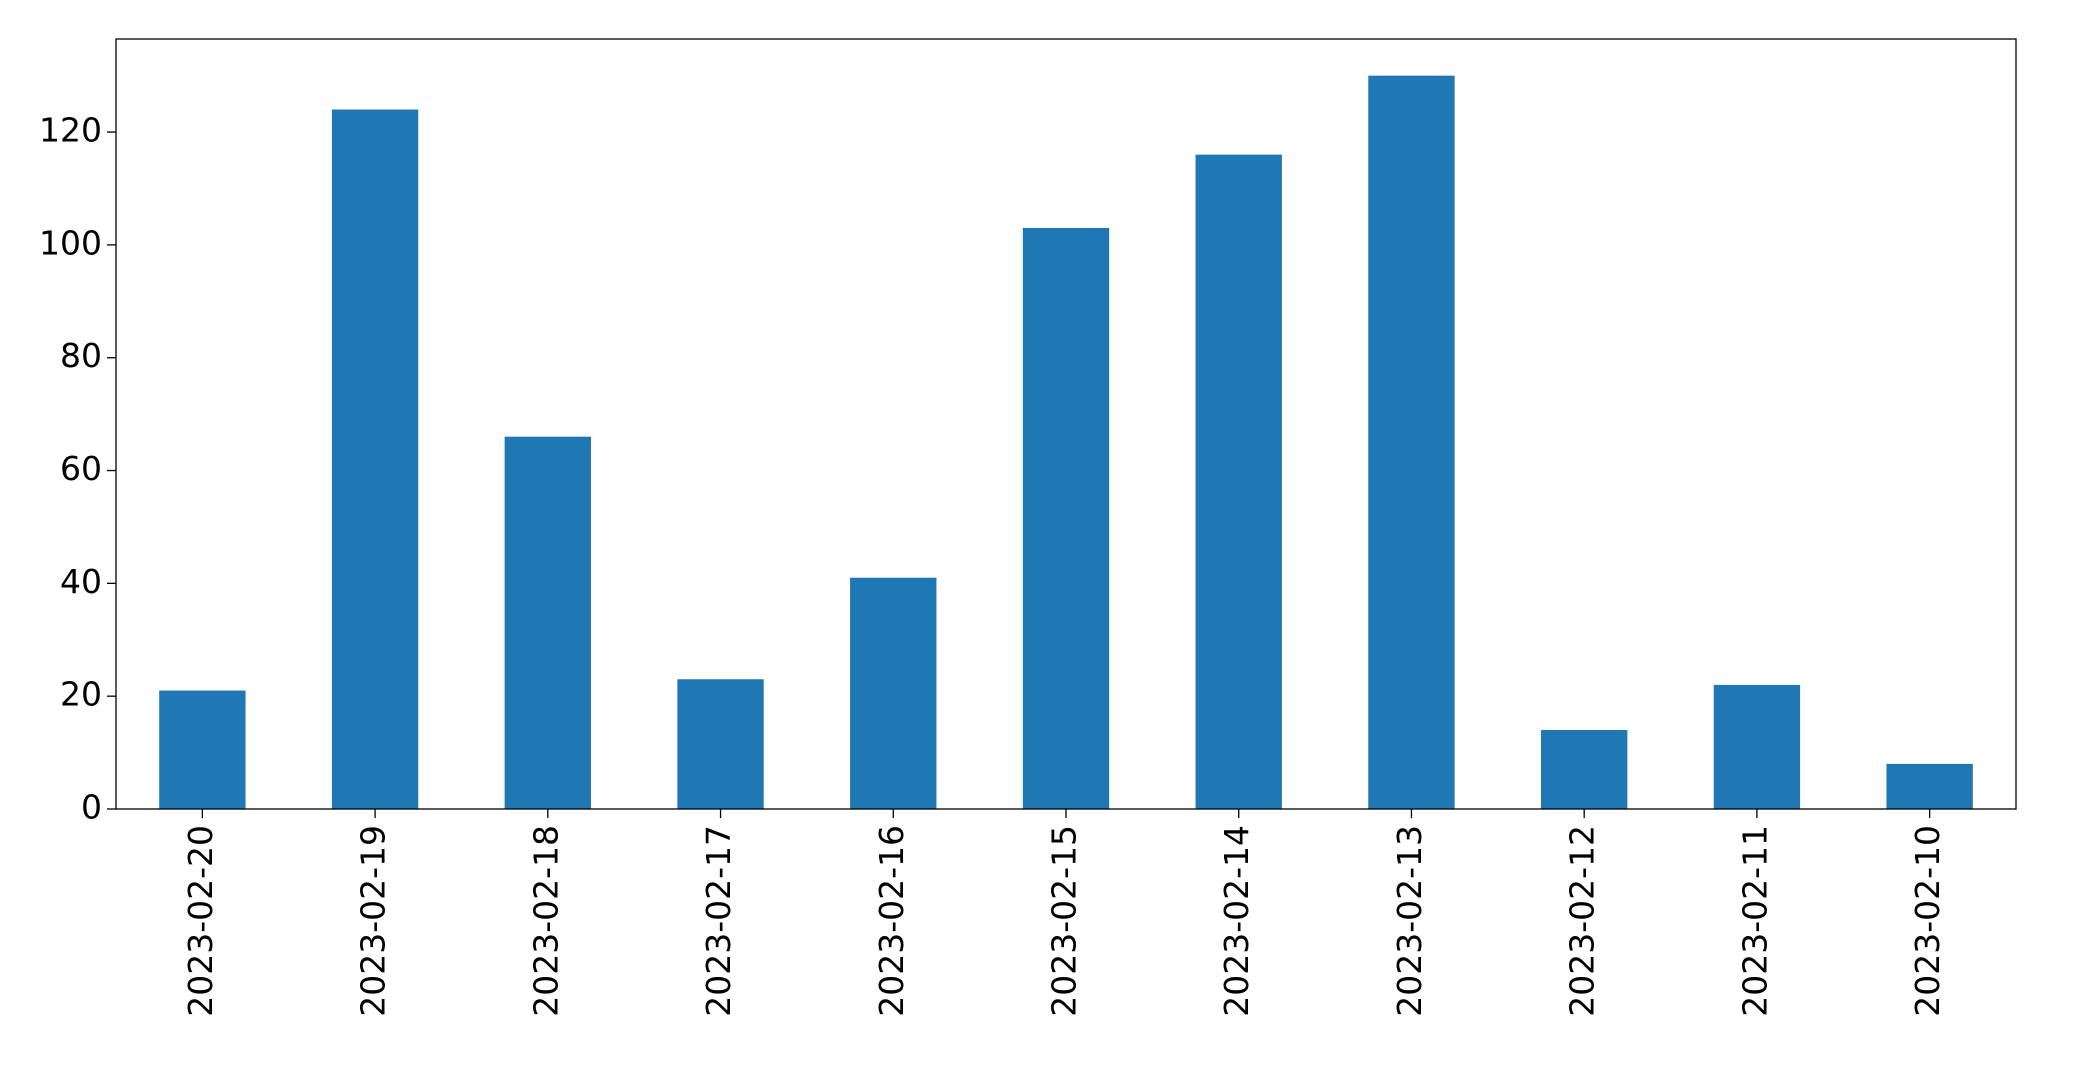 The image size is (2093, 1065). What do you see at coordinates (1754, 921) in the screenshot?
I see `x-tick-label: 2023-02-11` at bounding box center [1754, 921].